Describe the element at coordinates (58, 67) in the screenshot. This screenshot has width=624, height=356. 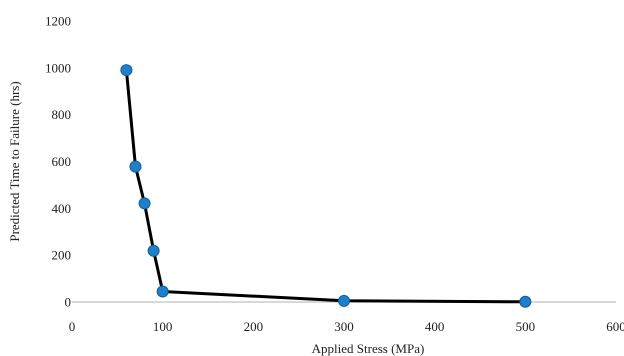
I see `y-tick-label: 1000` at that location.